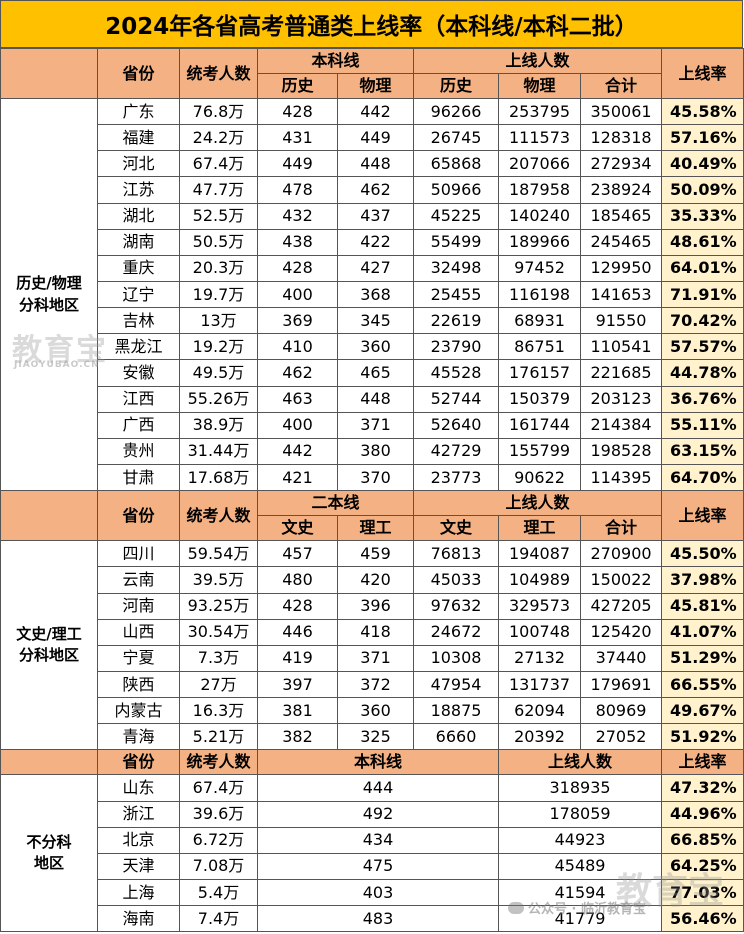 The image size is (744, 934). I want to click on province-cell: 宁夏, so click(138, 658).